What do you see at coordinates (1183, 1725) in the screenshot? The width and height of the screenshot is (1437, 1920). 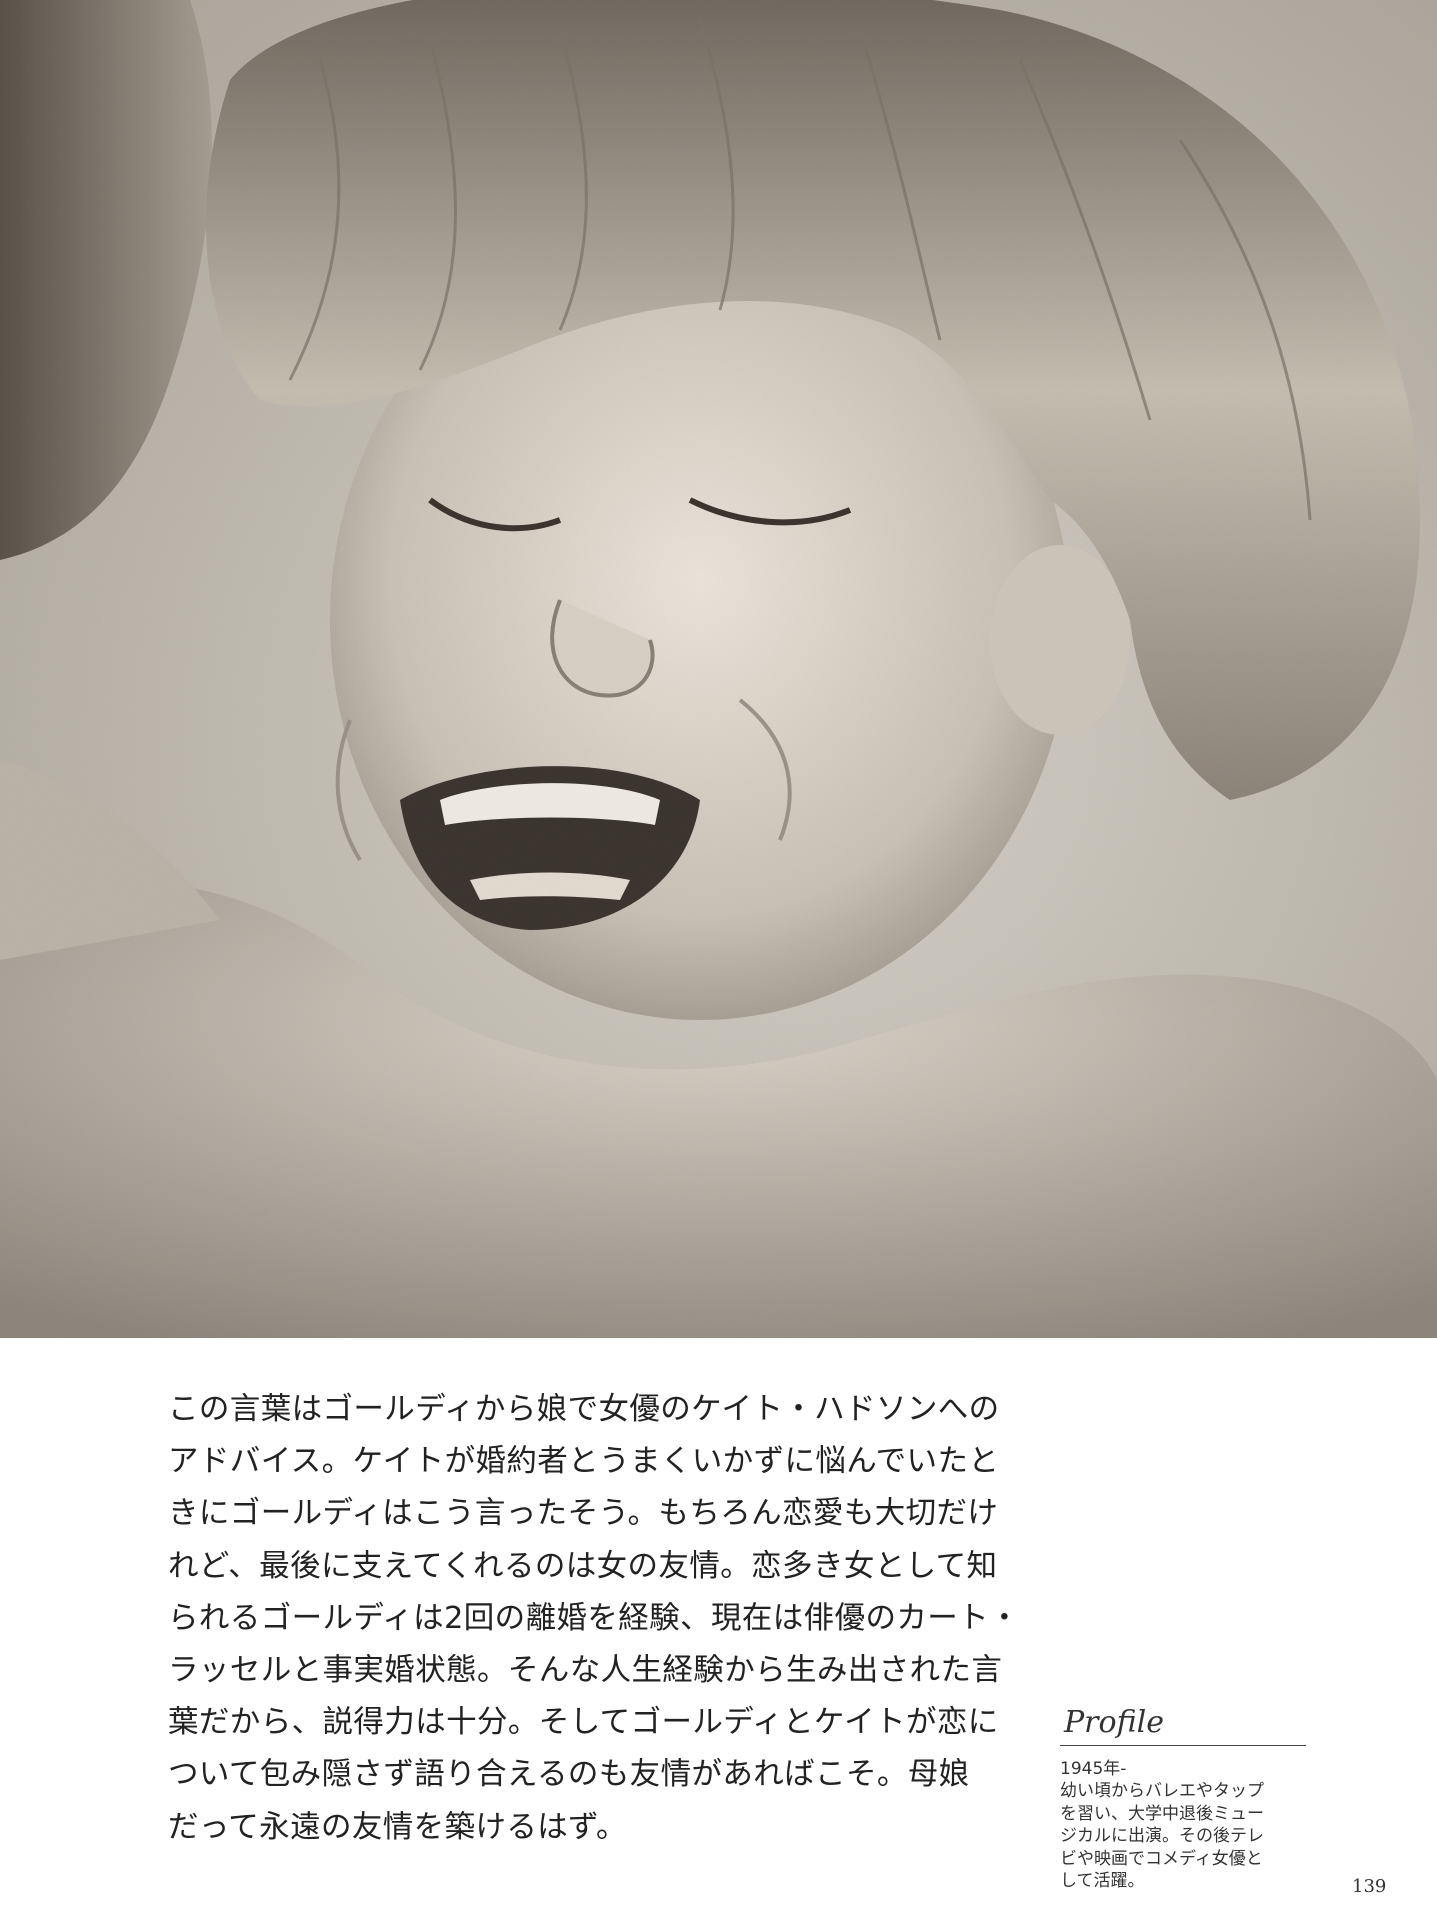 I see `profile-heading: Profile` at bounding box center [1183, 1725].